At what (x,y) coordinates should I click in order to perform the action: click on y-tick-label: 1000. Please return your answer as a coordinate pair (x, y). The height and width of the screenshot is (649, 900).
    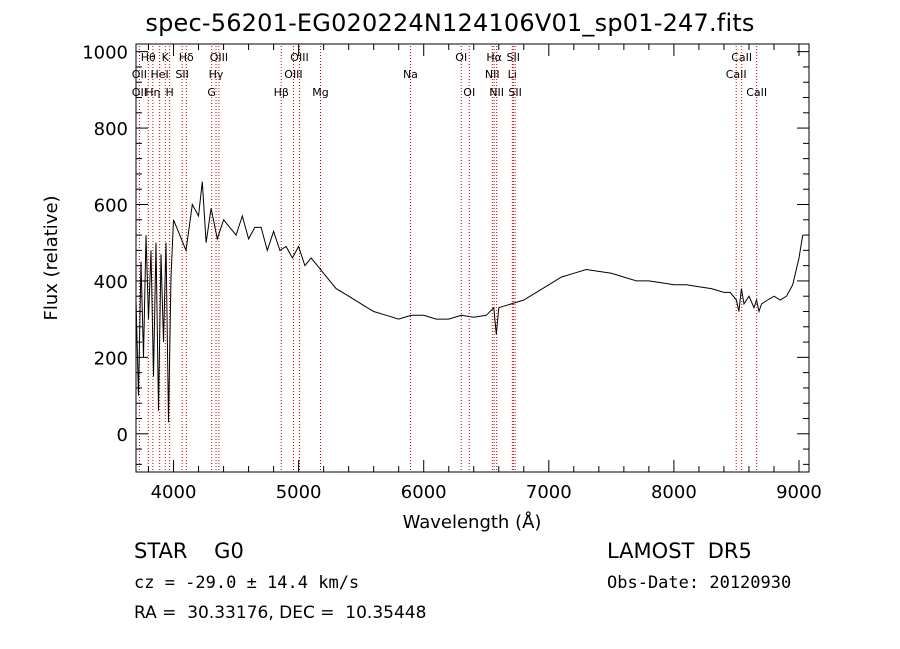
    Looking at the image, I should click on (105, 53).